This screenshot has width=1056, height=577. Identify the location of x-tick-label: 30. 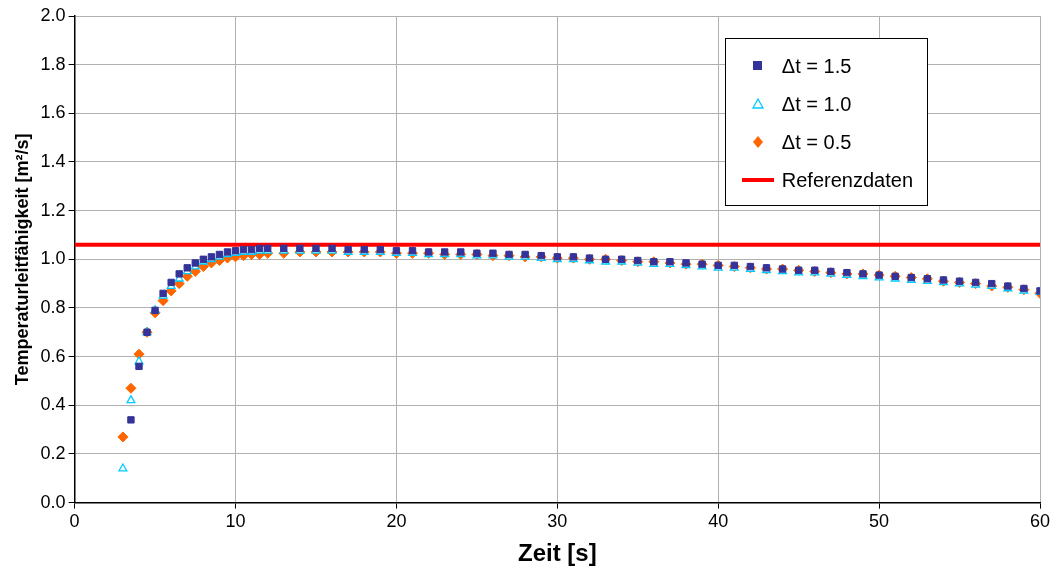
(557, 521).